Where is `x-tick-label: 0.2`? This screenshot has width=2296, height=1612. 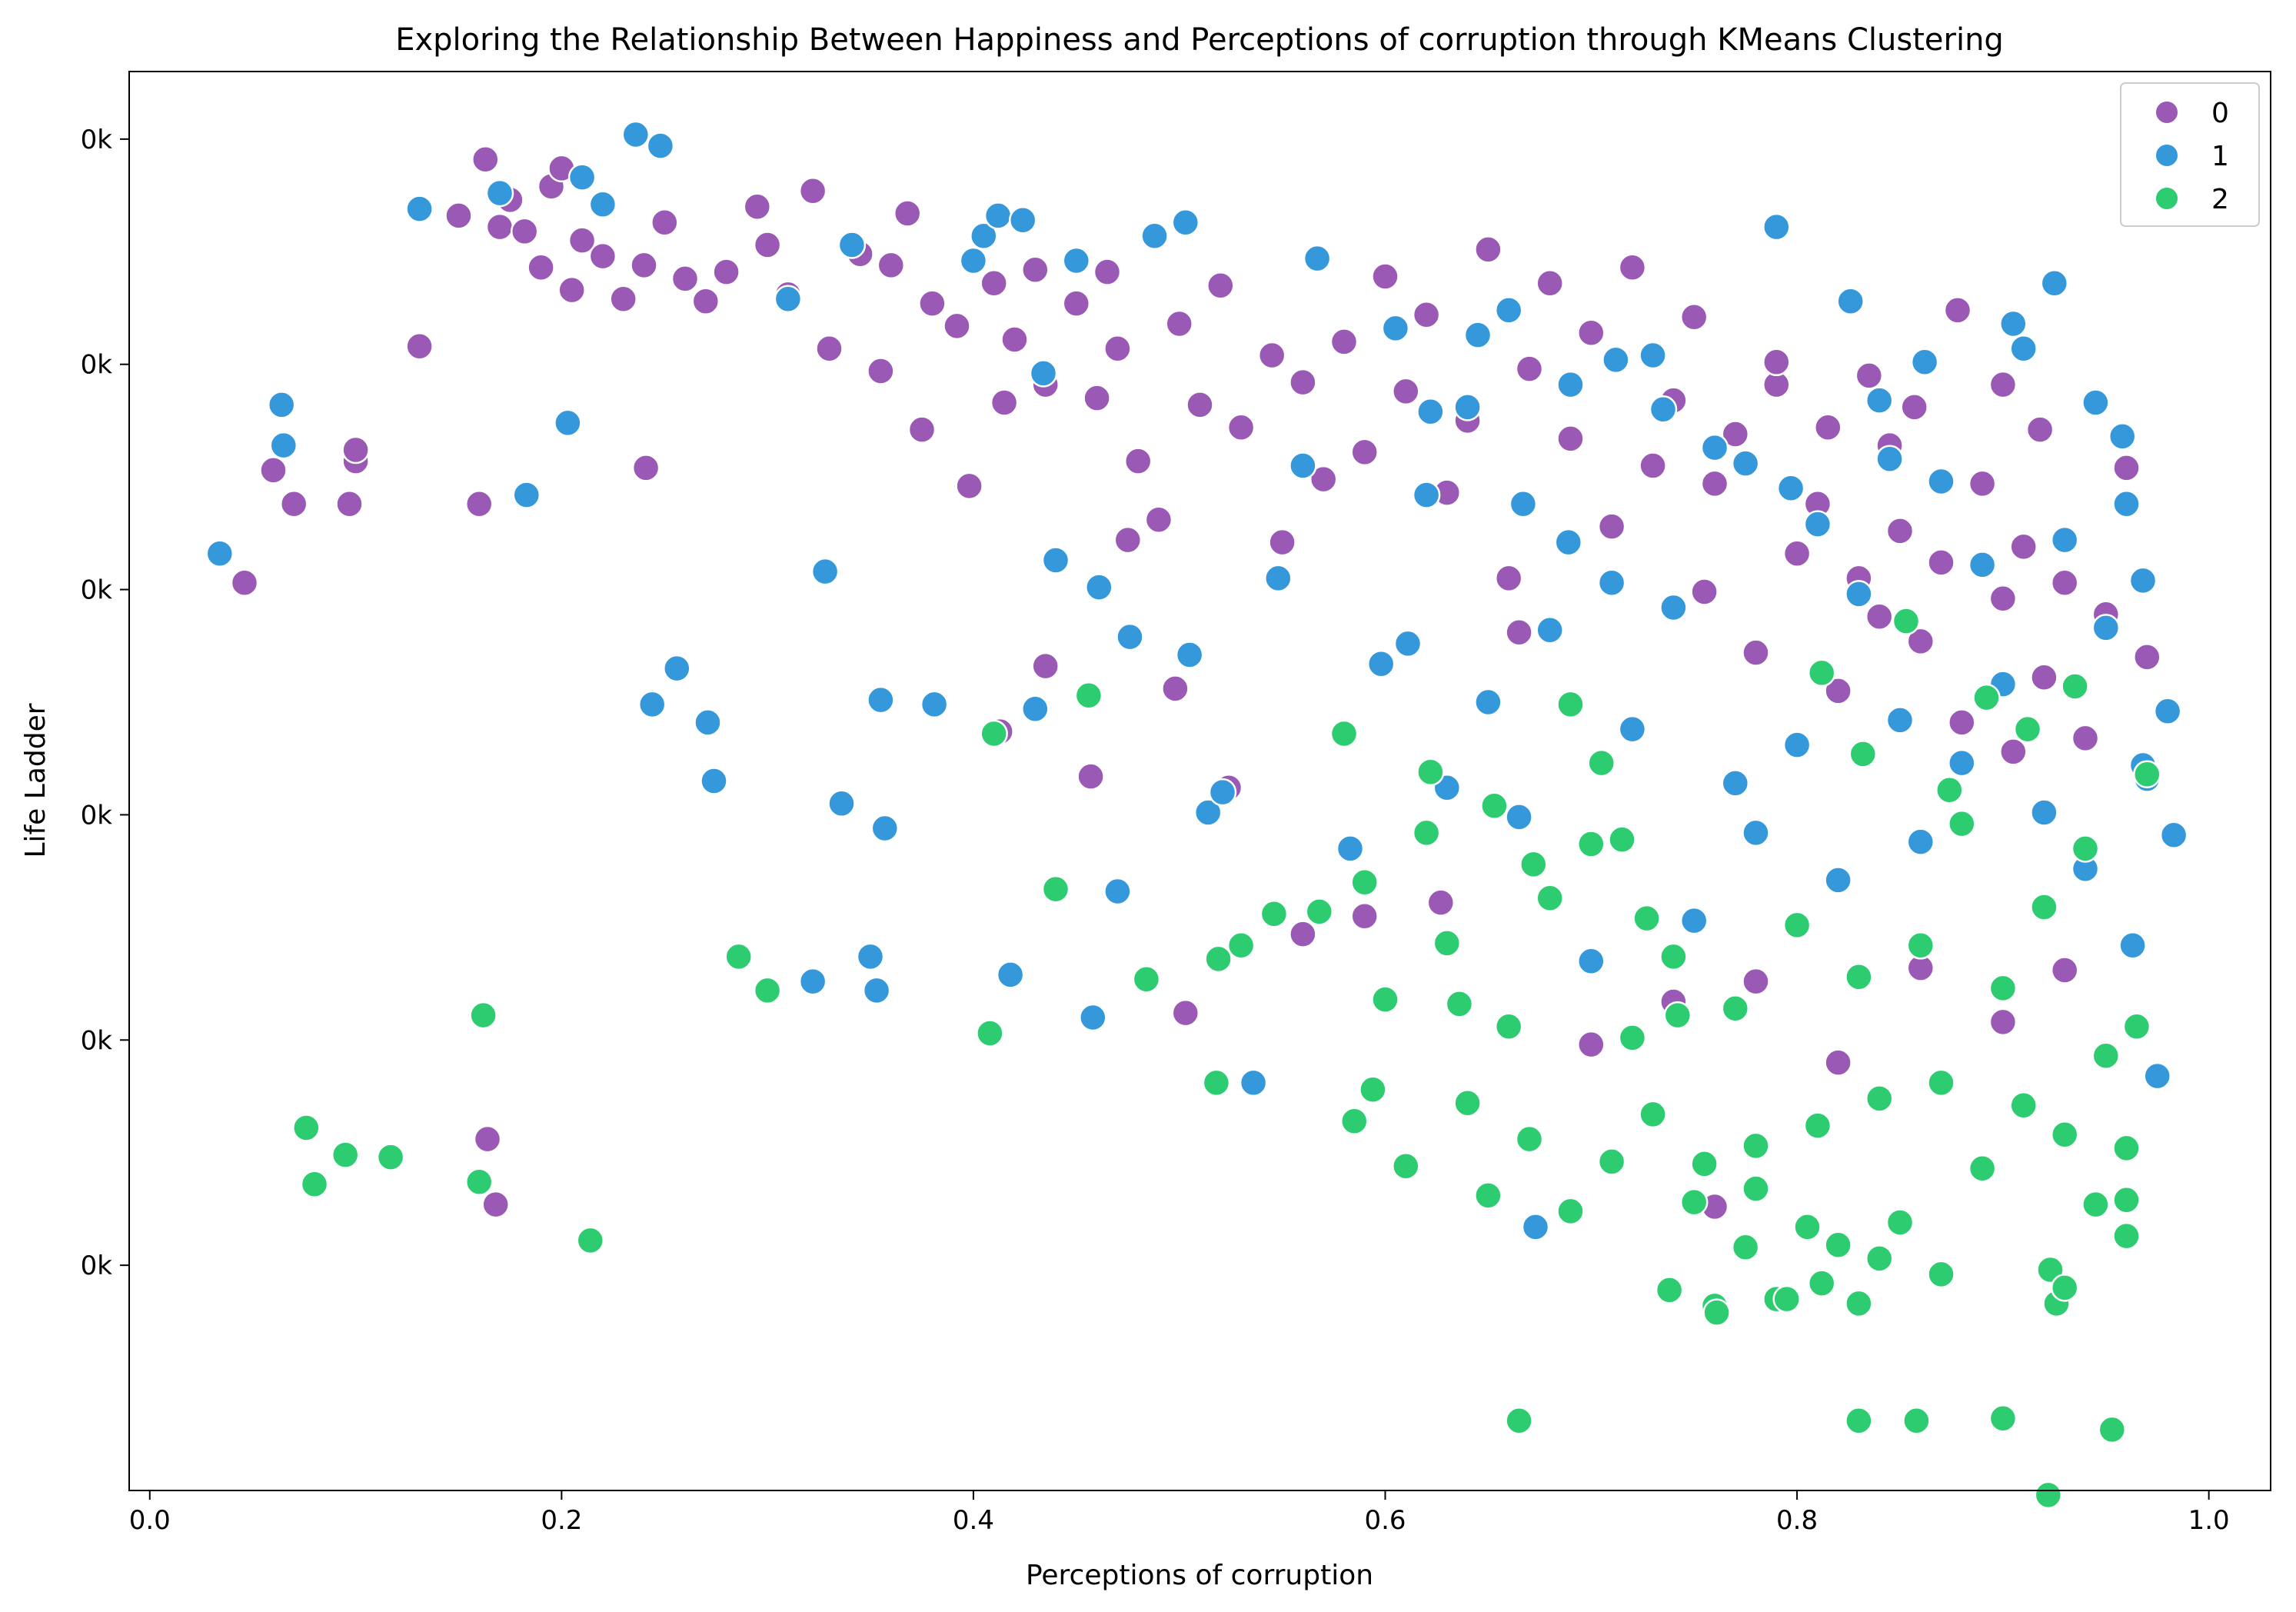
x-tick-label: 0.2 is located at coordinates (561, 1520).